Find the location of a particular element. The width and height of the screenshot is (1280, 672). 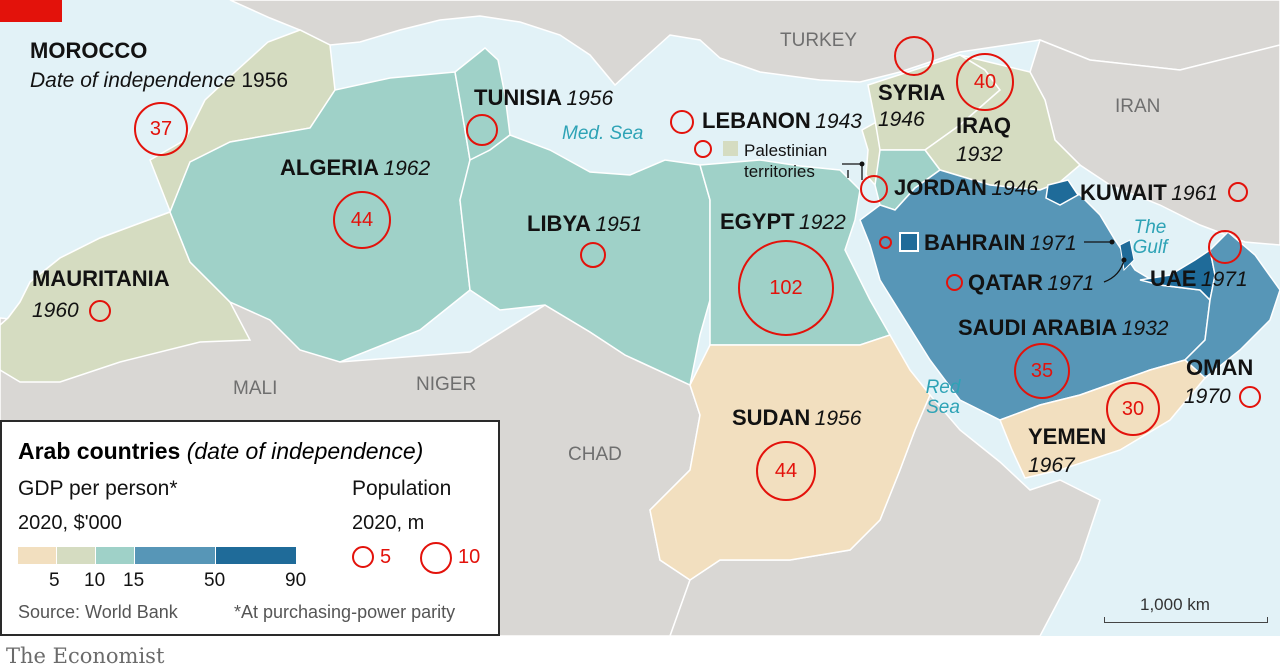

jordan-year: 1946 is located at coordinates (1015, 188).